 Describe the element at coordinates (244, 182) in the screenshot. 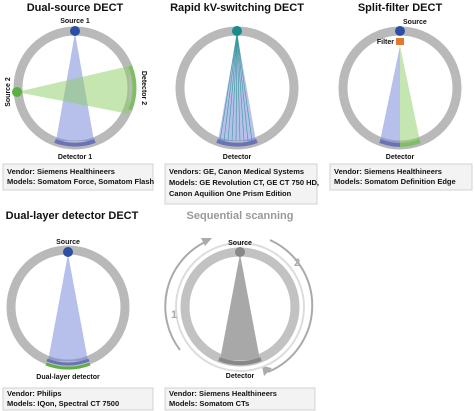

I see `caption: Models: GE Revolution CT, GE CT 750 HD,` at that location.